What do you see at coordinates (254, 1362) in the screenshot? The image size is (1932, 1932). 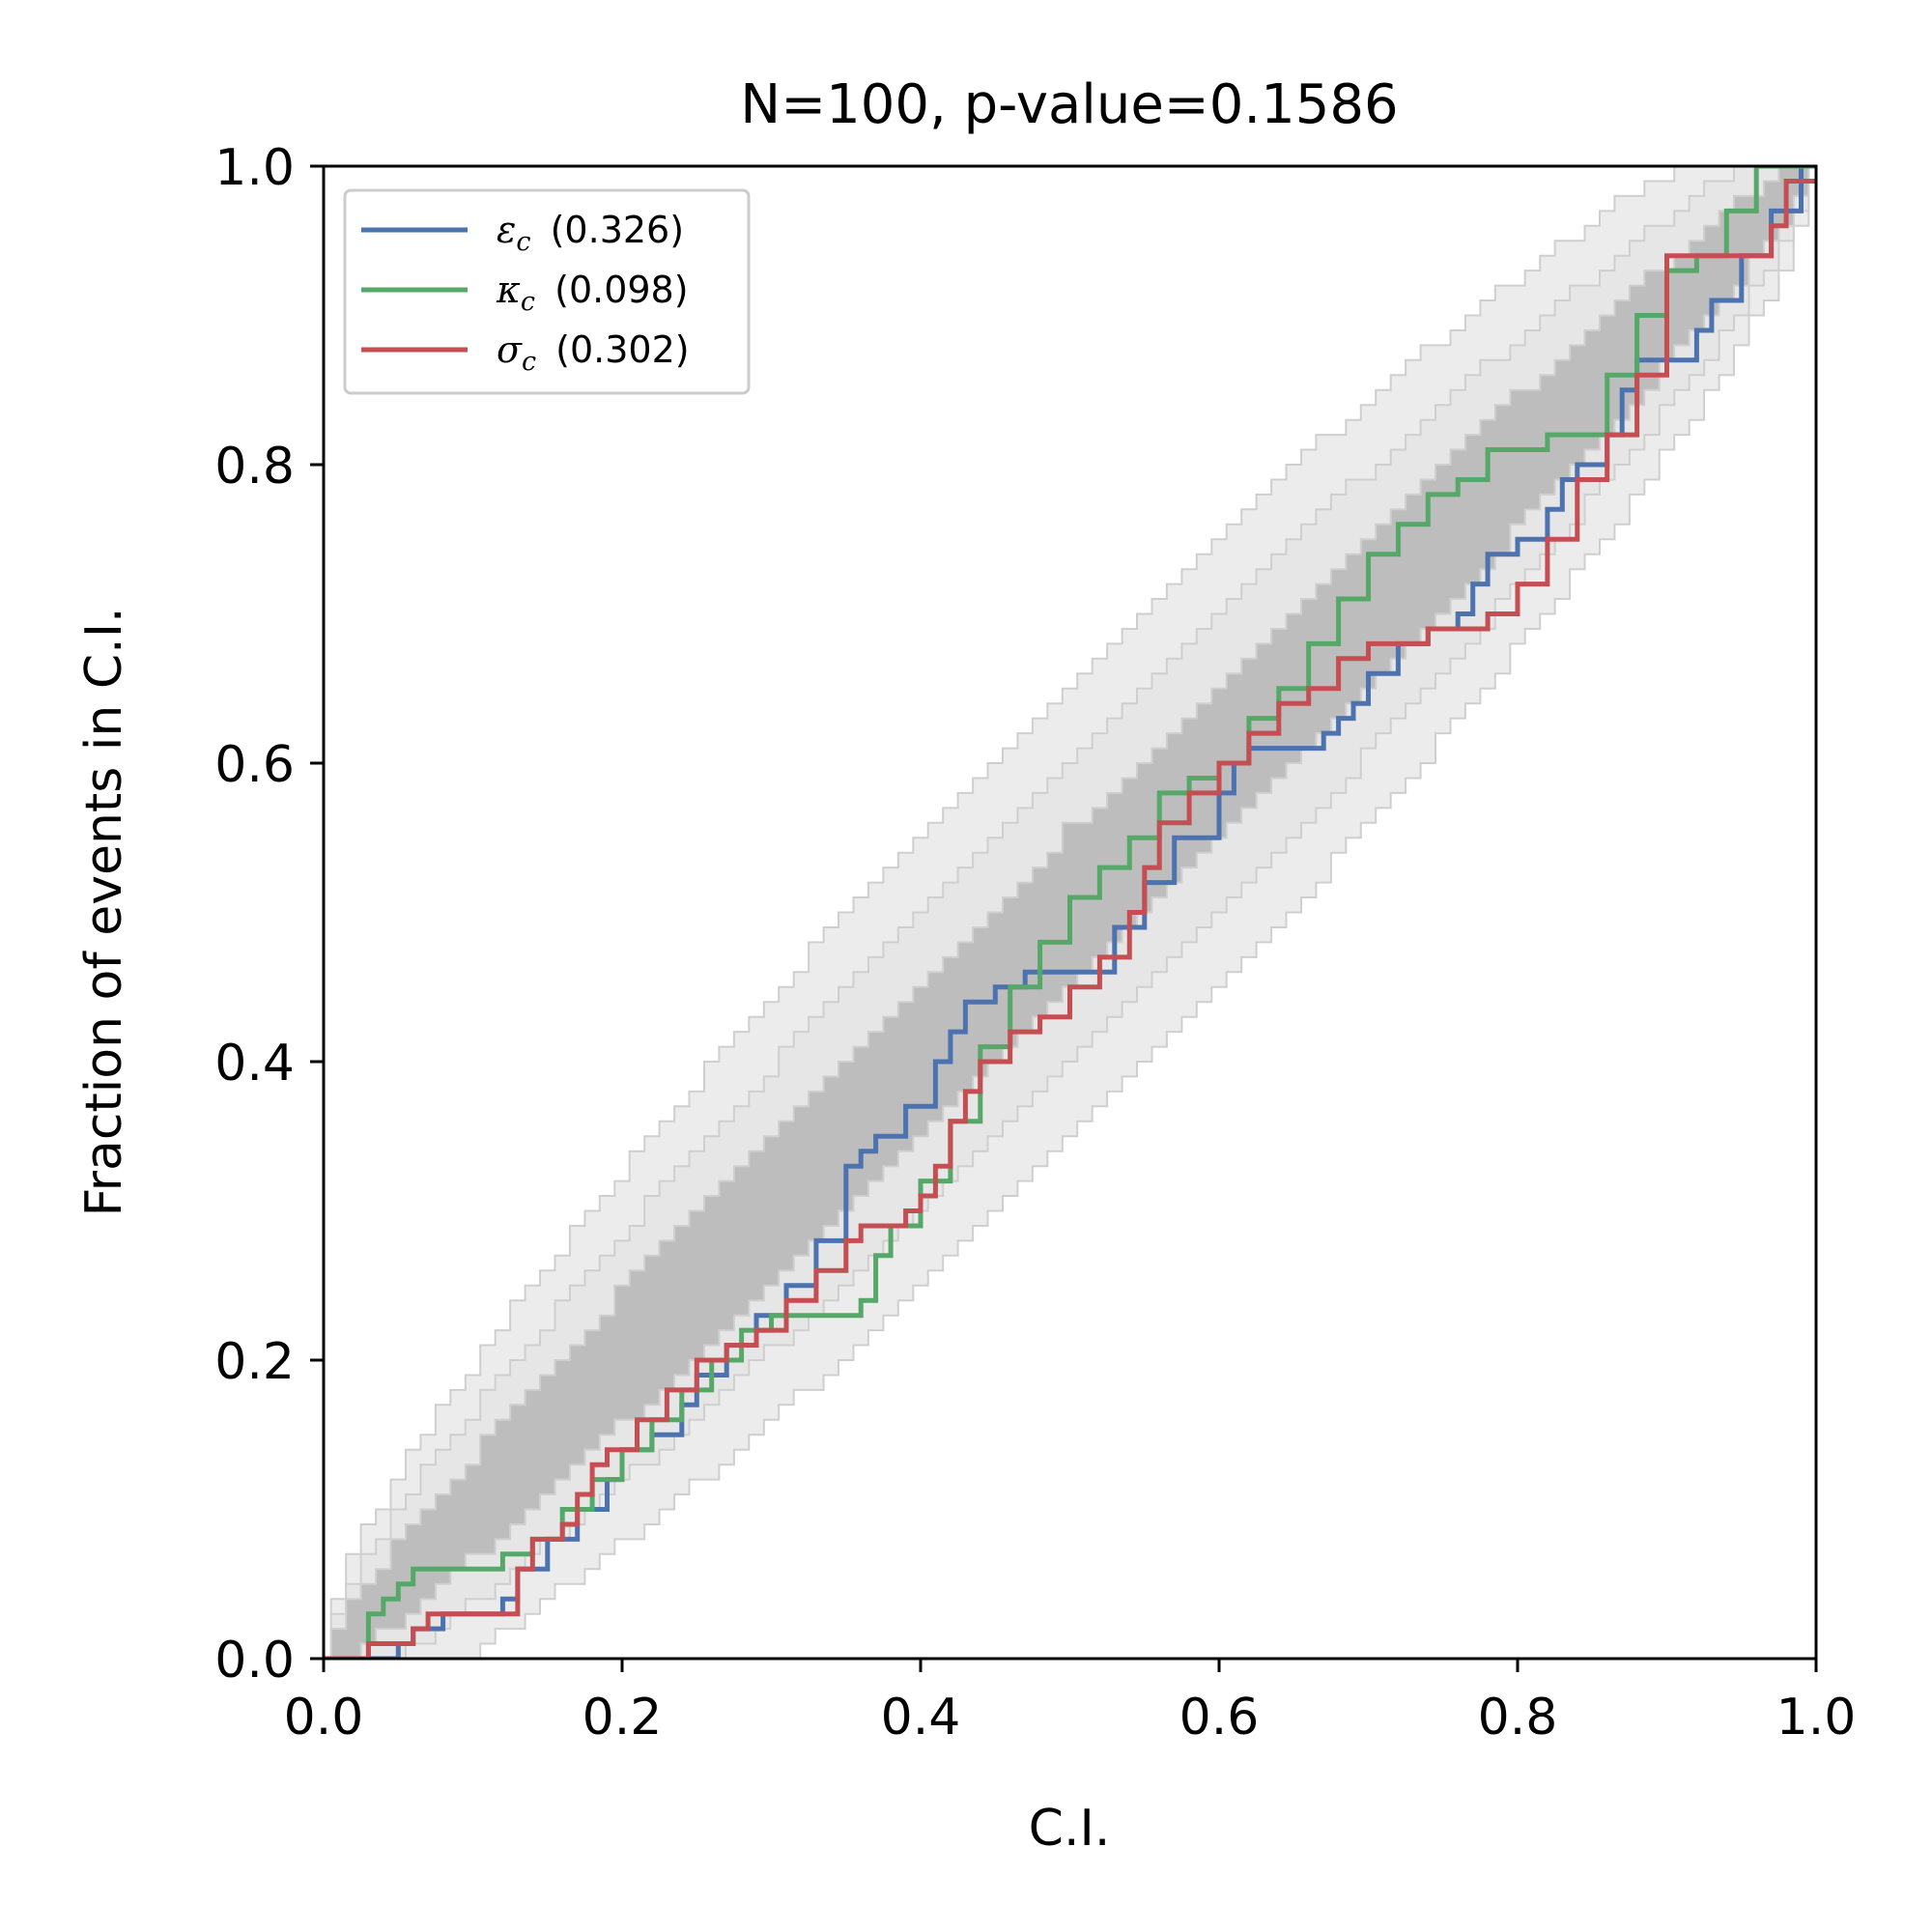 I see `y-tick-label: 0.2` at bounding box center [254, 1362].